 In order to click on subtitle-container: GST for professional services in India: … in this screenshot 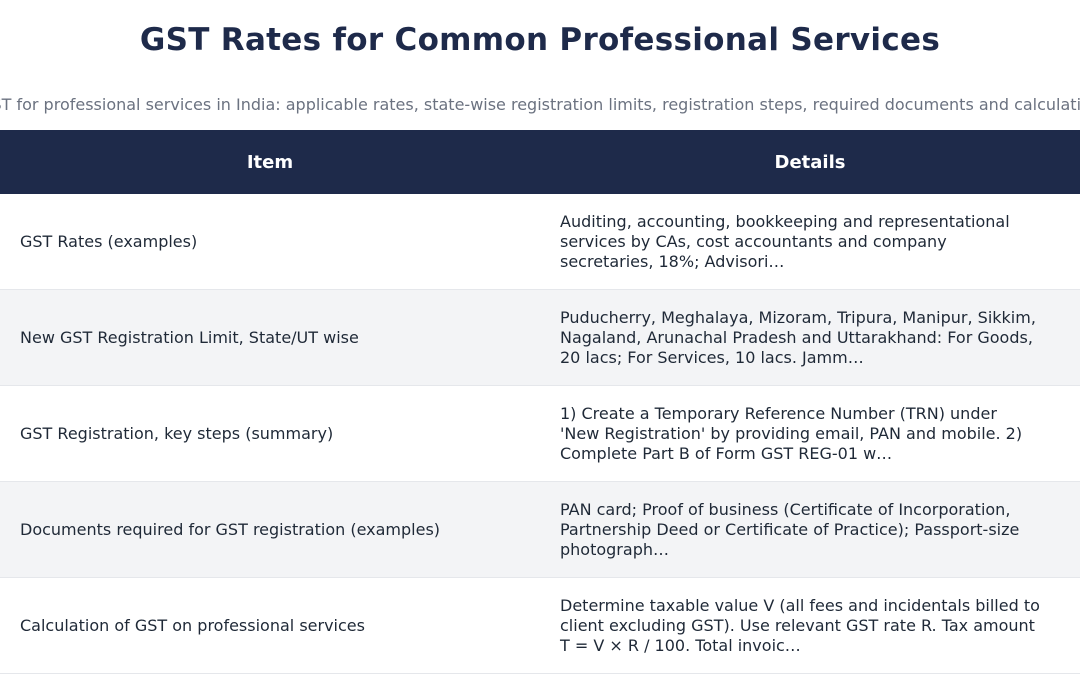, I will do `click(540, 105)`.